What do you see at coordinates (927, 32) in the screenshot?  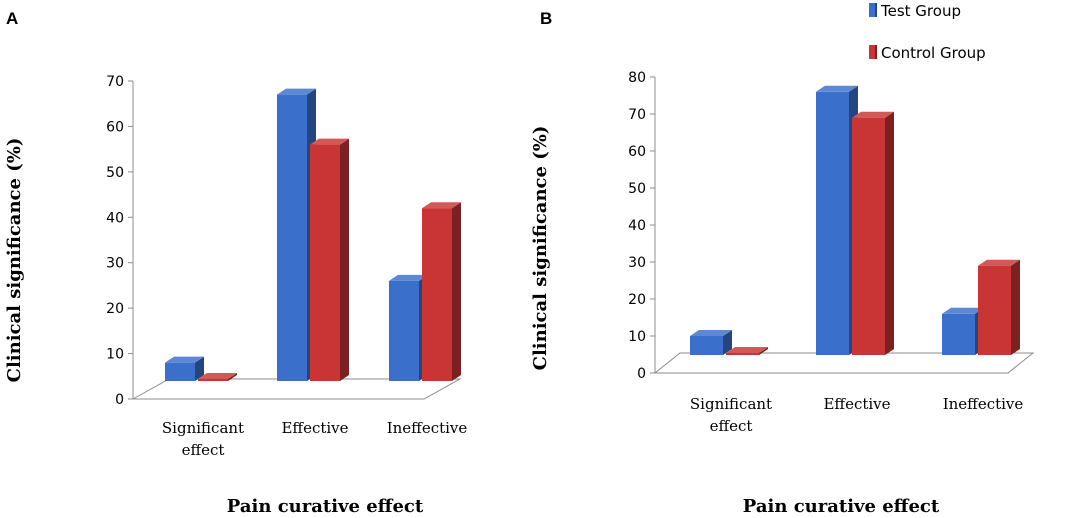 I see `legend: Test Group Control Group` at bounding box center [927, 32].